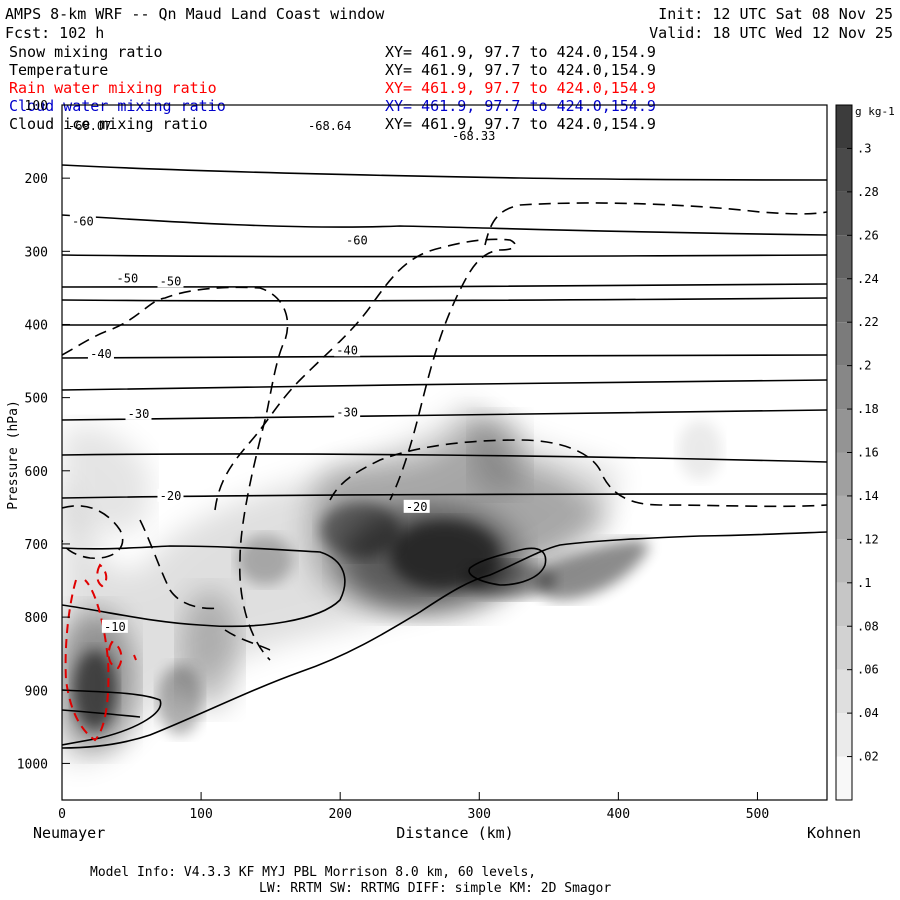  What do you see at coordinates (86, 52) in the screenshot?
I see `legend-label: Snow mixing ratio` at bounding box center [86, 52].